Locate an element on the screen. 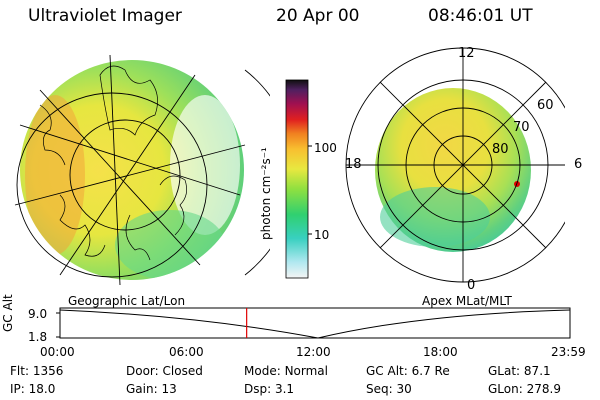 This screenshot has height=400, width=600. altitude-ytick-9: 9.0 is located at coordinates (38, 314).